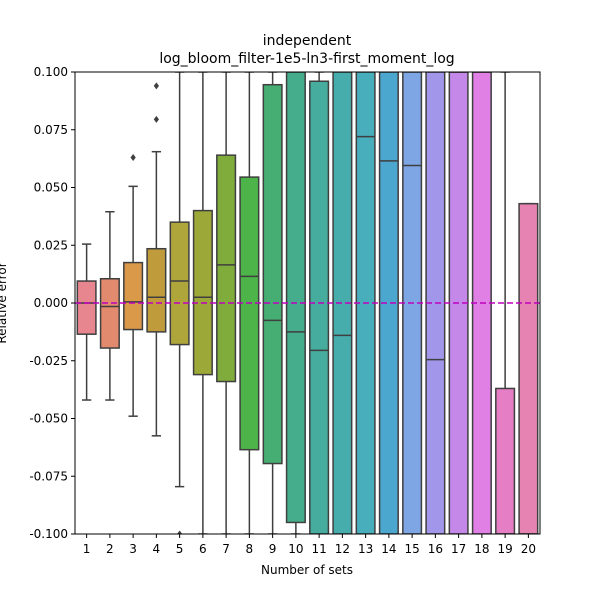 The height and width of the screenshot is (600, 600). I want to click on x-tick-label: 8, so click(250, 549).